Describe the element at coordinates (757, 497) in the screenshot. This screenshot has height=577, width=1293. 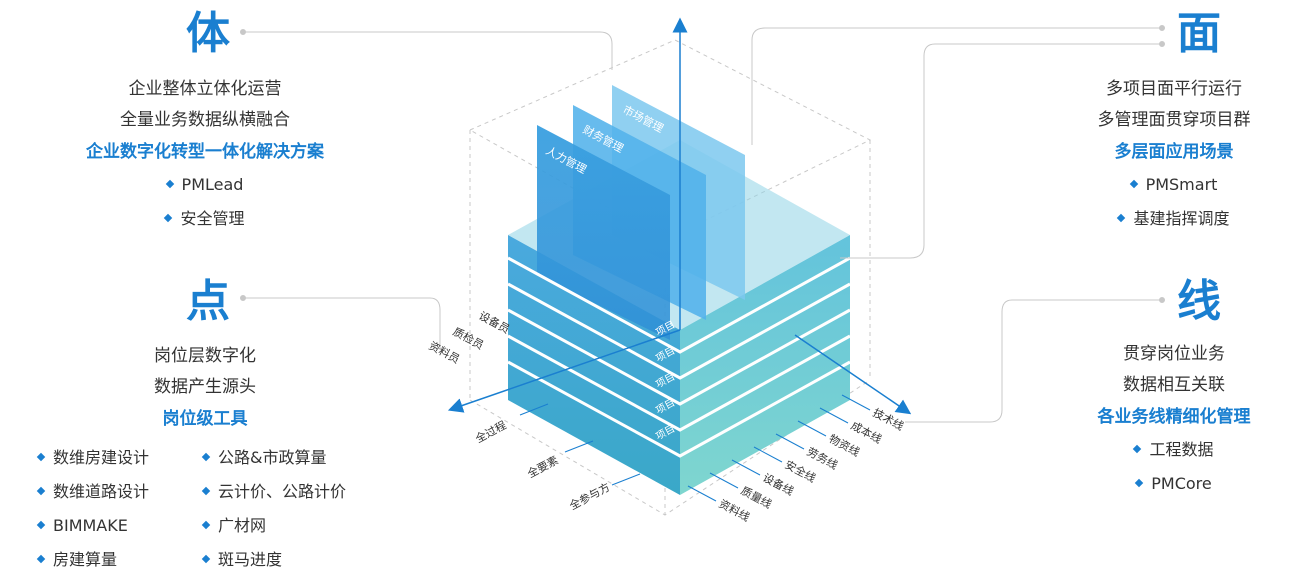
I see `right-axis-label: 质量线` at that location.